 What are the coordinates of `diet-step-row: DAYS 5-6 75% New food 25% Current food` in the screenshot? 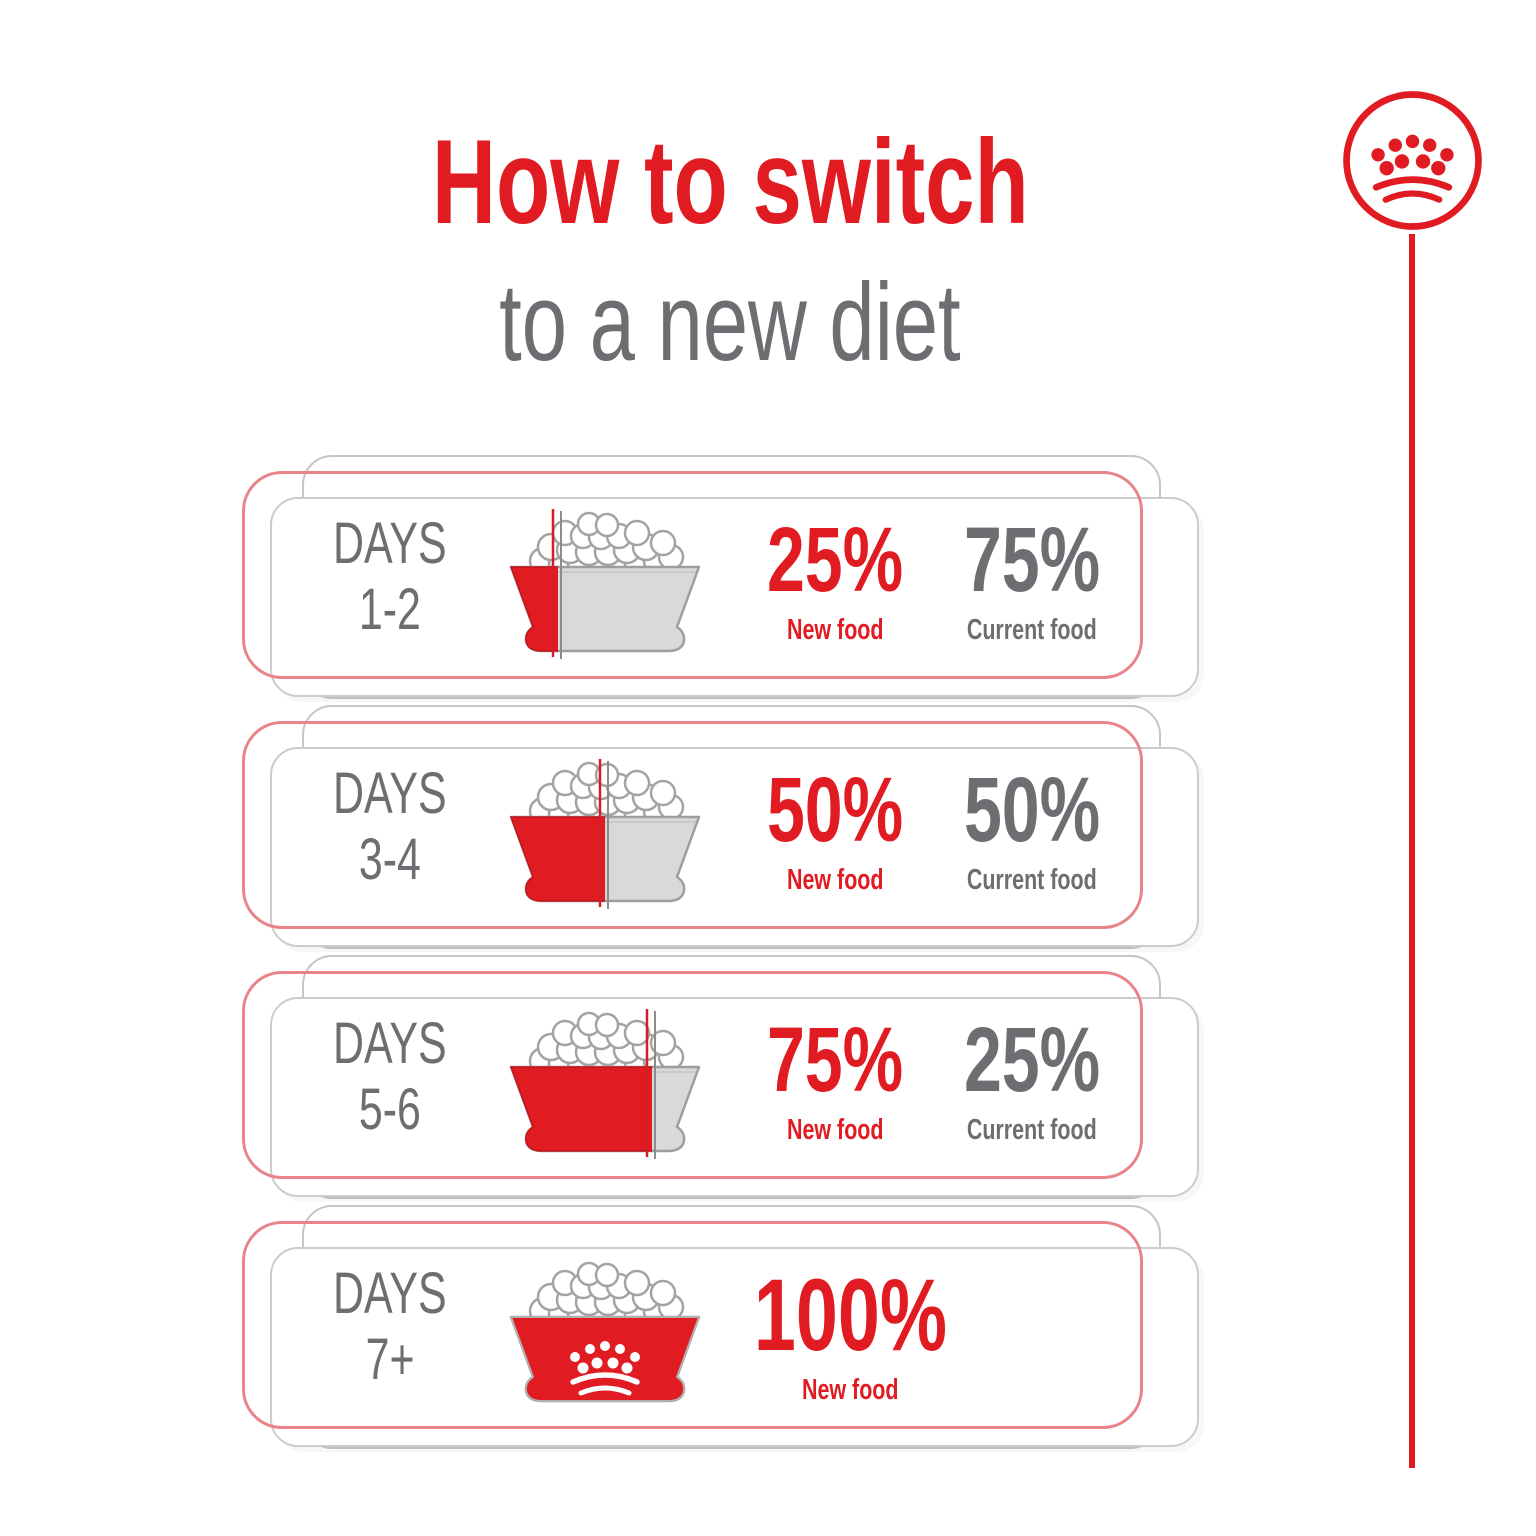 It's located at (745, 1080).